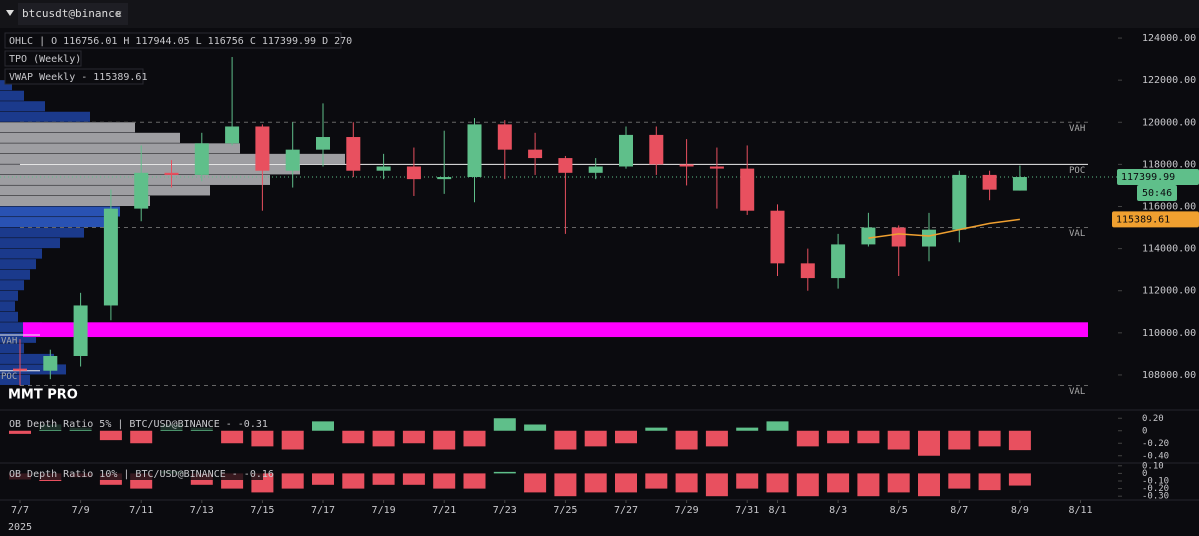 This screenshot has height=536, width=1199. I want to click on panel-title-bg, so click(134, 423).